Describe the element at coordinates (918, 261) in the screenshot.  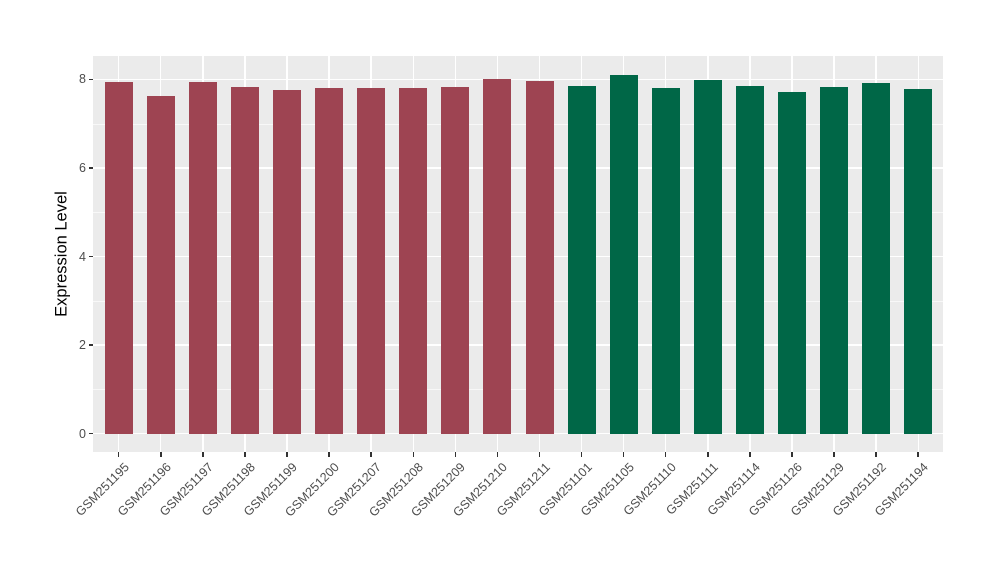
I see `bar-GSM251194` at that location.